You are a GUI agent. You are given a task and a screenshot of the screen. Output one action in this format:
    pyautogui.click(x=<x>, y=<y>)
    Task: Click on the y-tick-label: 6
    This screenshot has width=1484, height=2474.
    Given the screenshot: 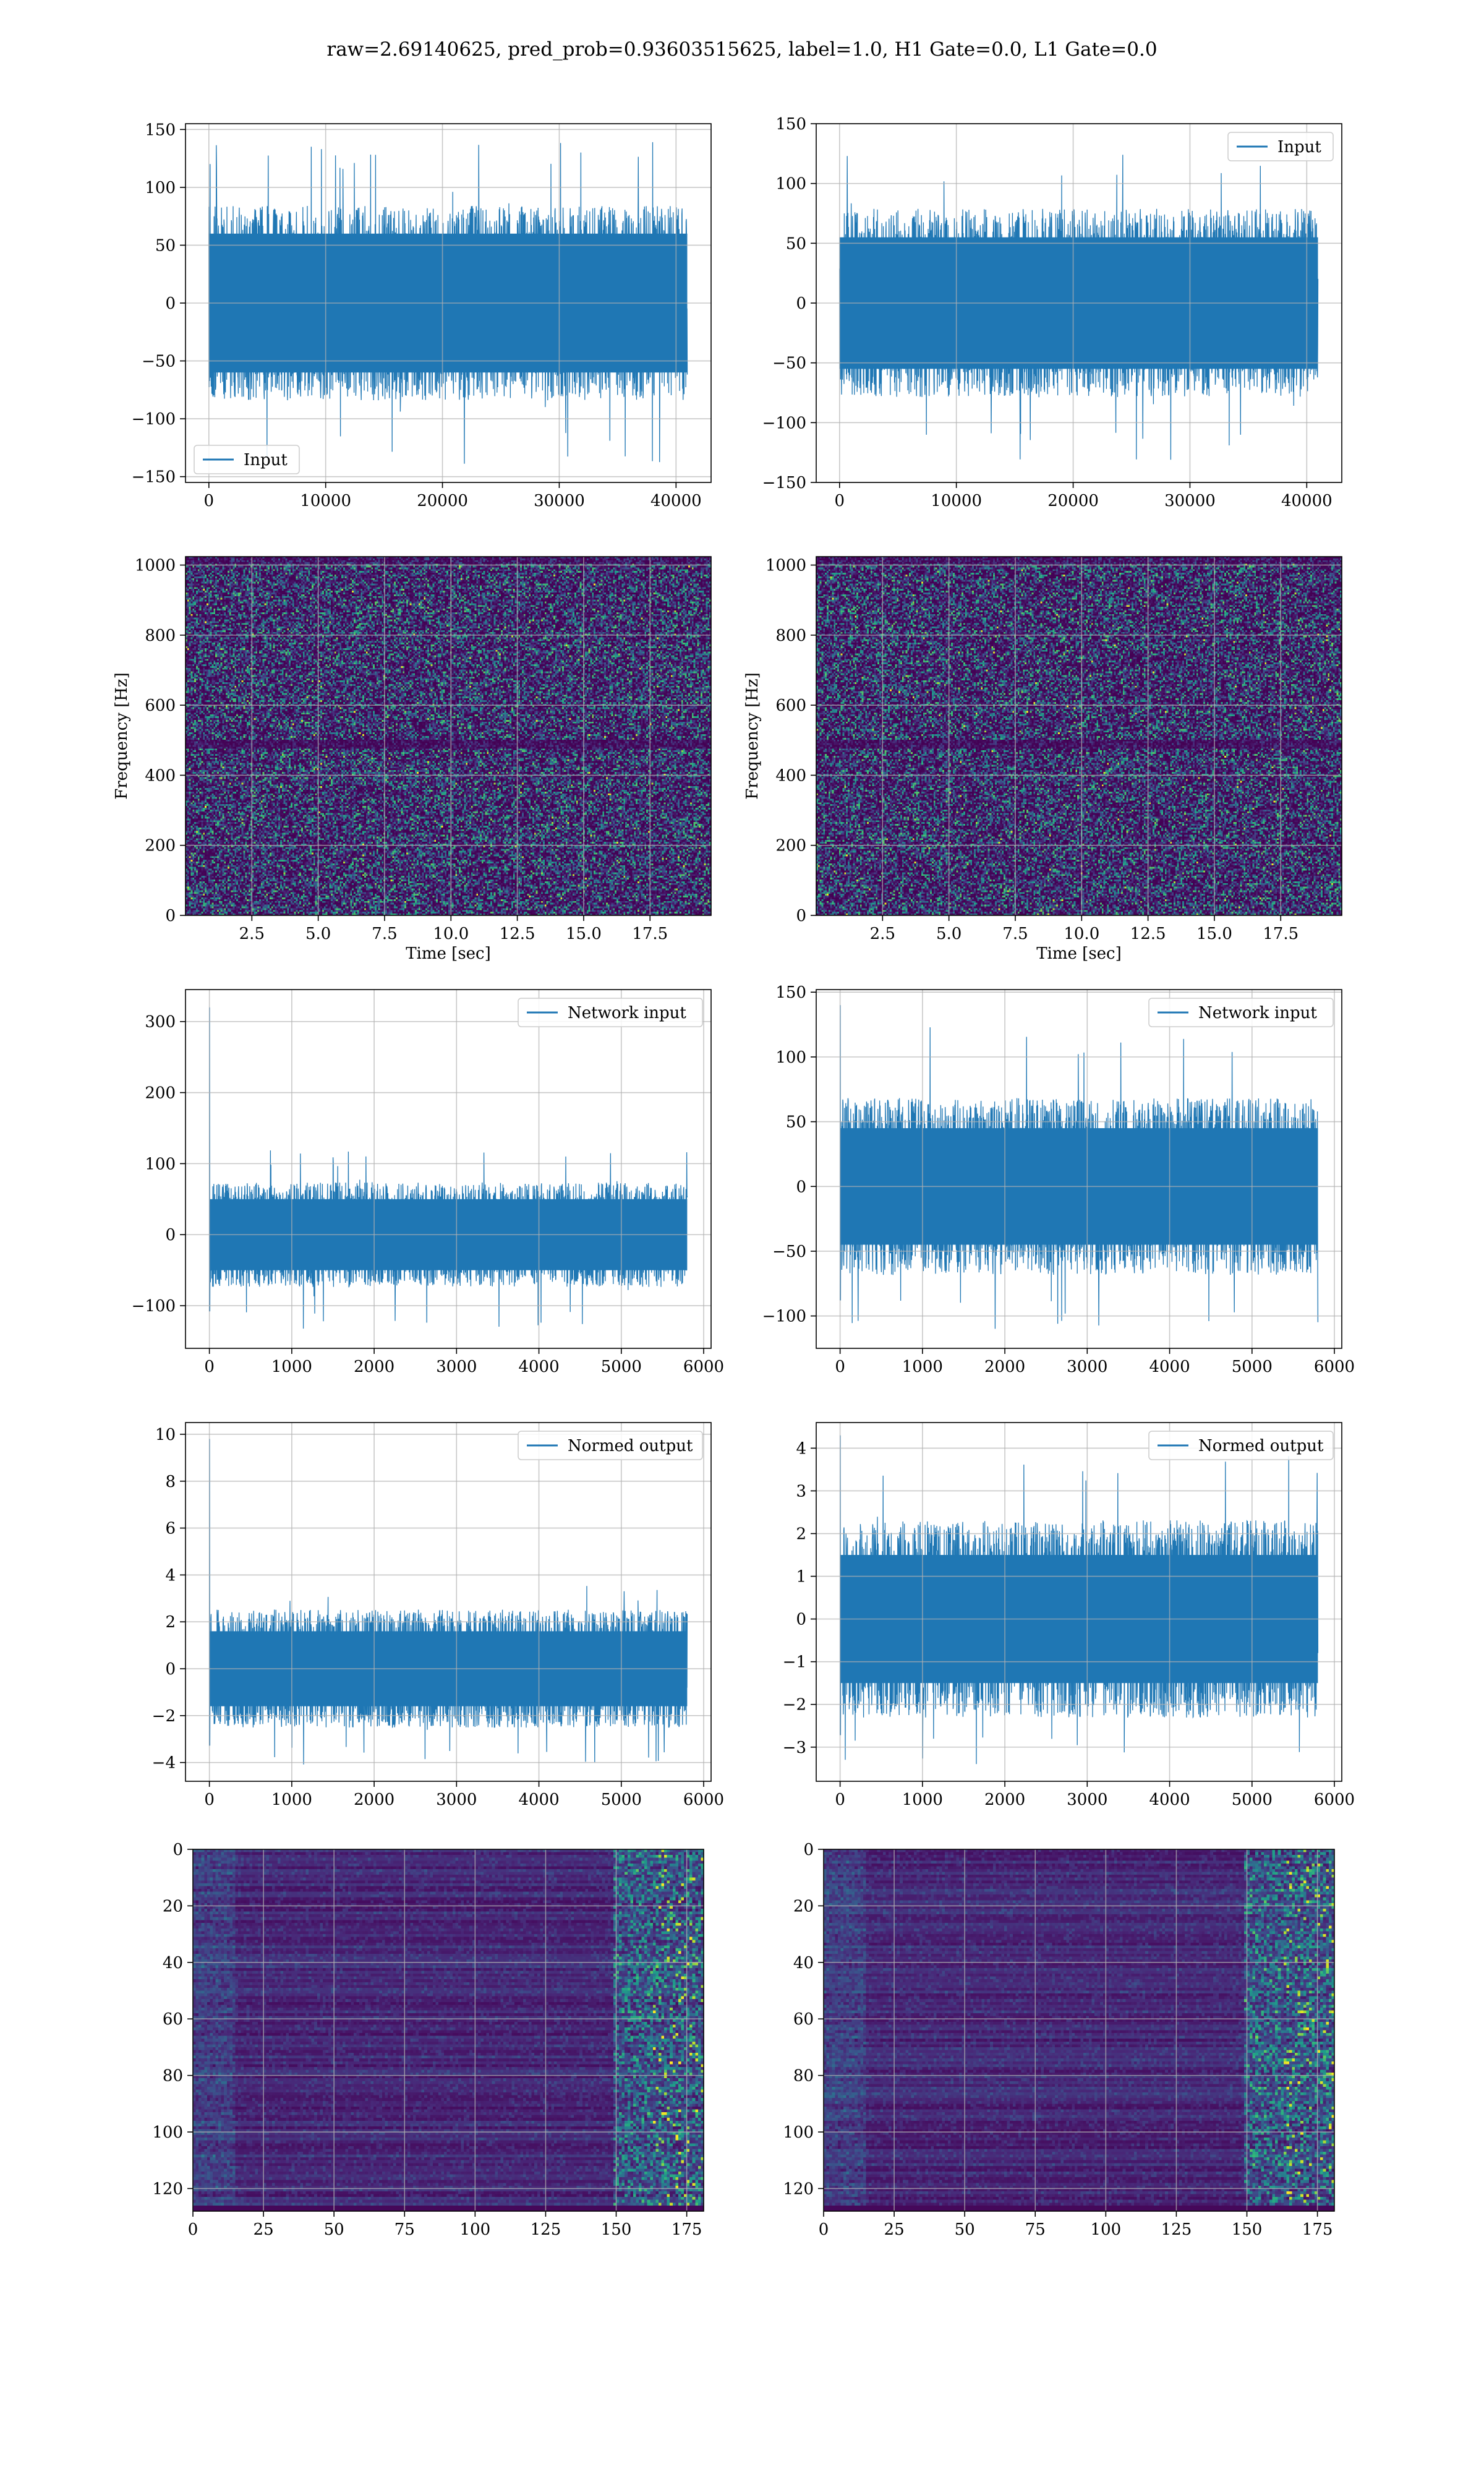 What is the action you would take?
    pyautogui.click(x=170, y=1529)
    